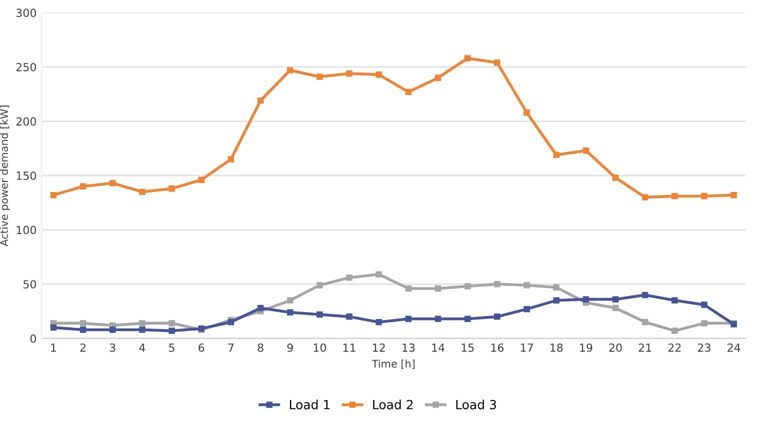 The height and width of the screenshot is (423, 757). I want to click on legend-label: Load 2, so click(393, 405).